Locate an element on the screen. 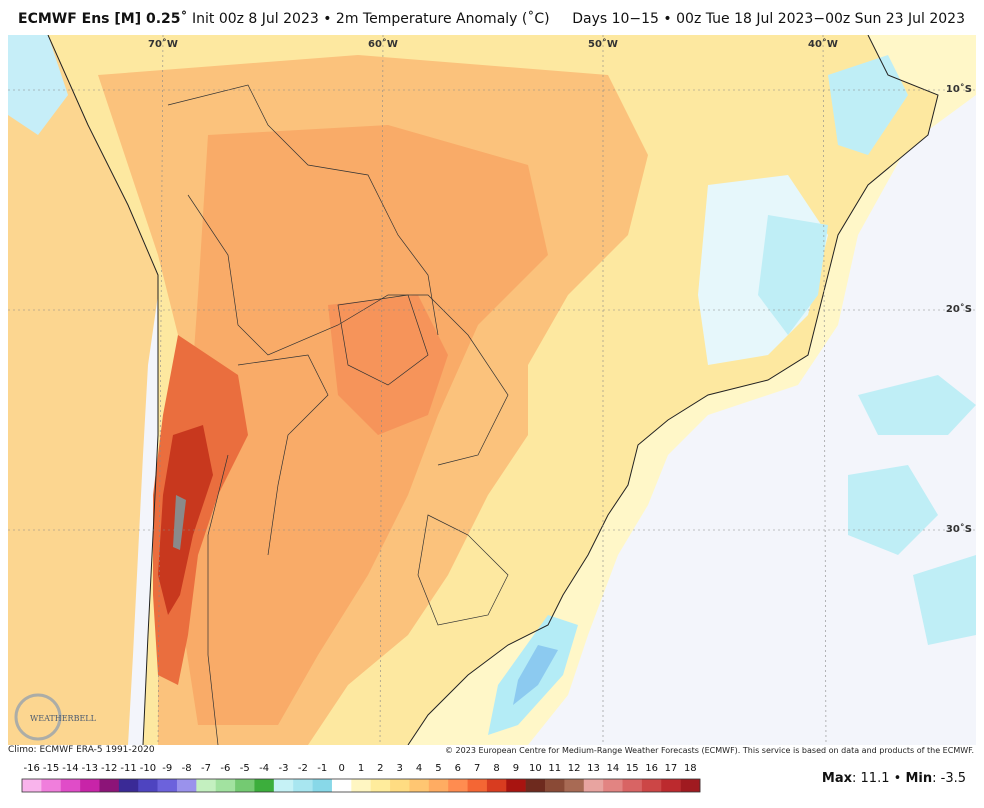 Image resolution: width=984 pixels, height=808 pixels. min-value: -3.5 is located at coordinates (953, 778).